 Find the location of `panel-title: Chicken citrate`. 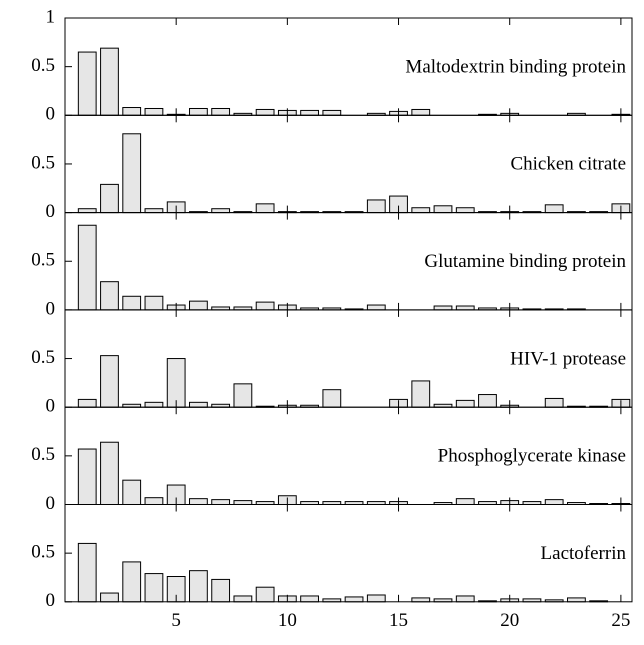

panel-title: Chicken citrate is located at coordinates (568, 164).